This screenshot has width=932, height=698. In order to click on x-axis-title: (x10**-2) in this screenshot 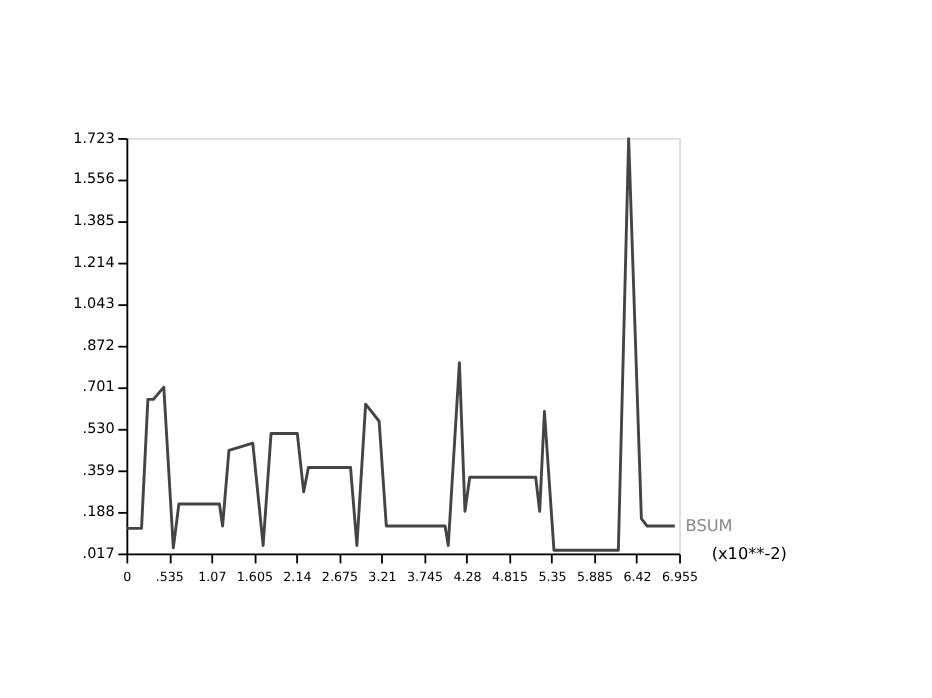, I will do `click(749, 552)`.